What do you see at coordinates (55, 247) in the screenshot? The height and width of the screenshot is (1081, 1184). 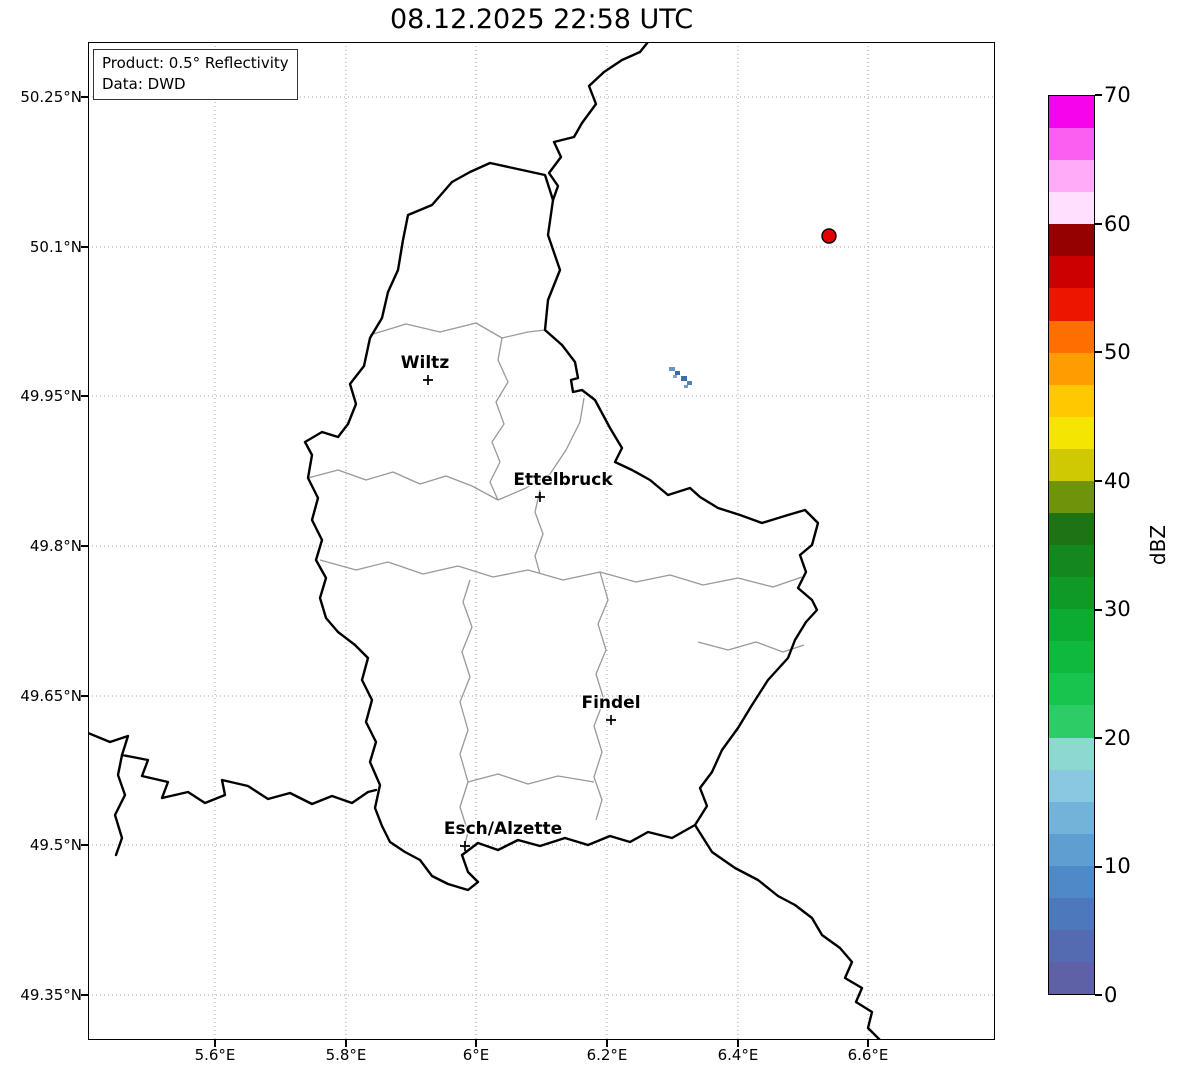 I see `y-tick-label: 50.1°N` at bounding box center [55, 247].